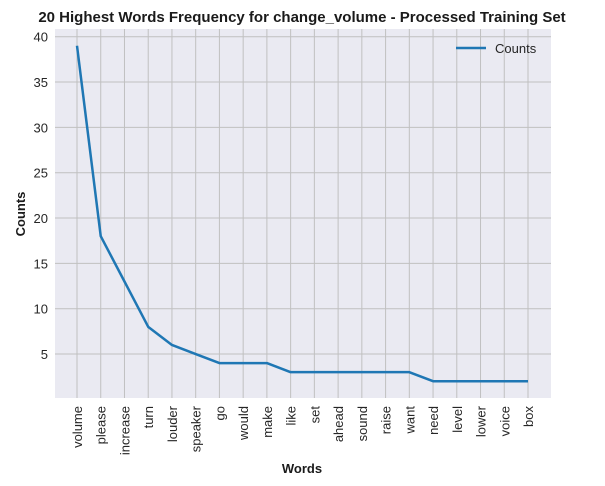  I want to click on y-axis-label: Counts, so click(20, 214).